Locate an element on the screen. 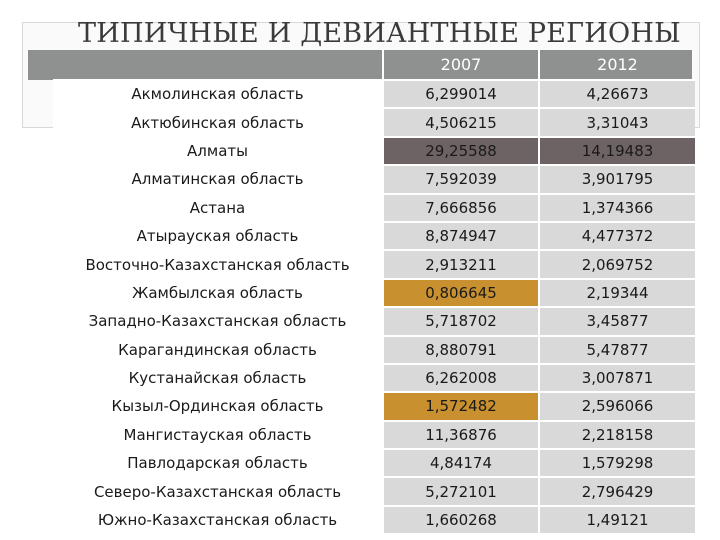  table-row: Актюбинская область 4,506215 3,31043 is located at coordinates (374, 122).